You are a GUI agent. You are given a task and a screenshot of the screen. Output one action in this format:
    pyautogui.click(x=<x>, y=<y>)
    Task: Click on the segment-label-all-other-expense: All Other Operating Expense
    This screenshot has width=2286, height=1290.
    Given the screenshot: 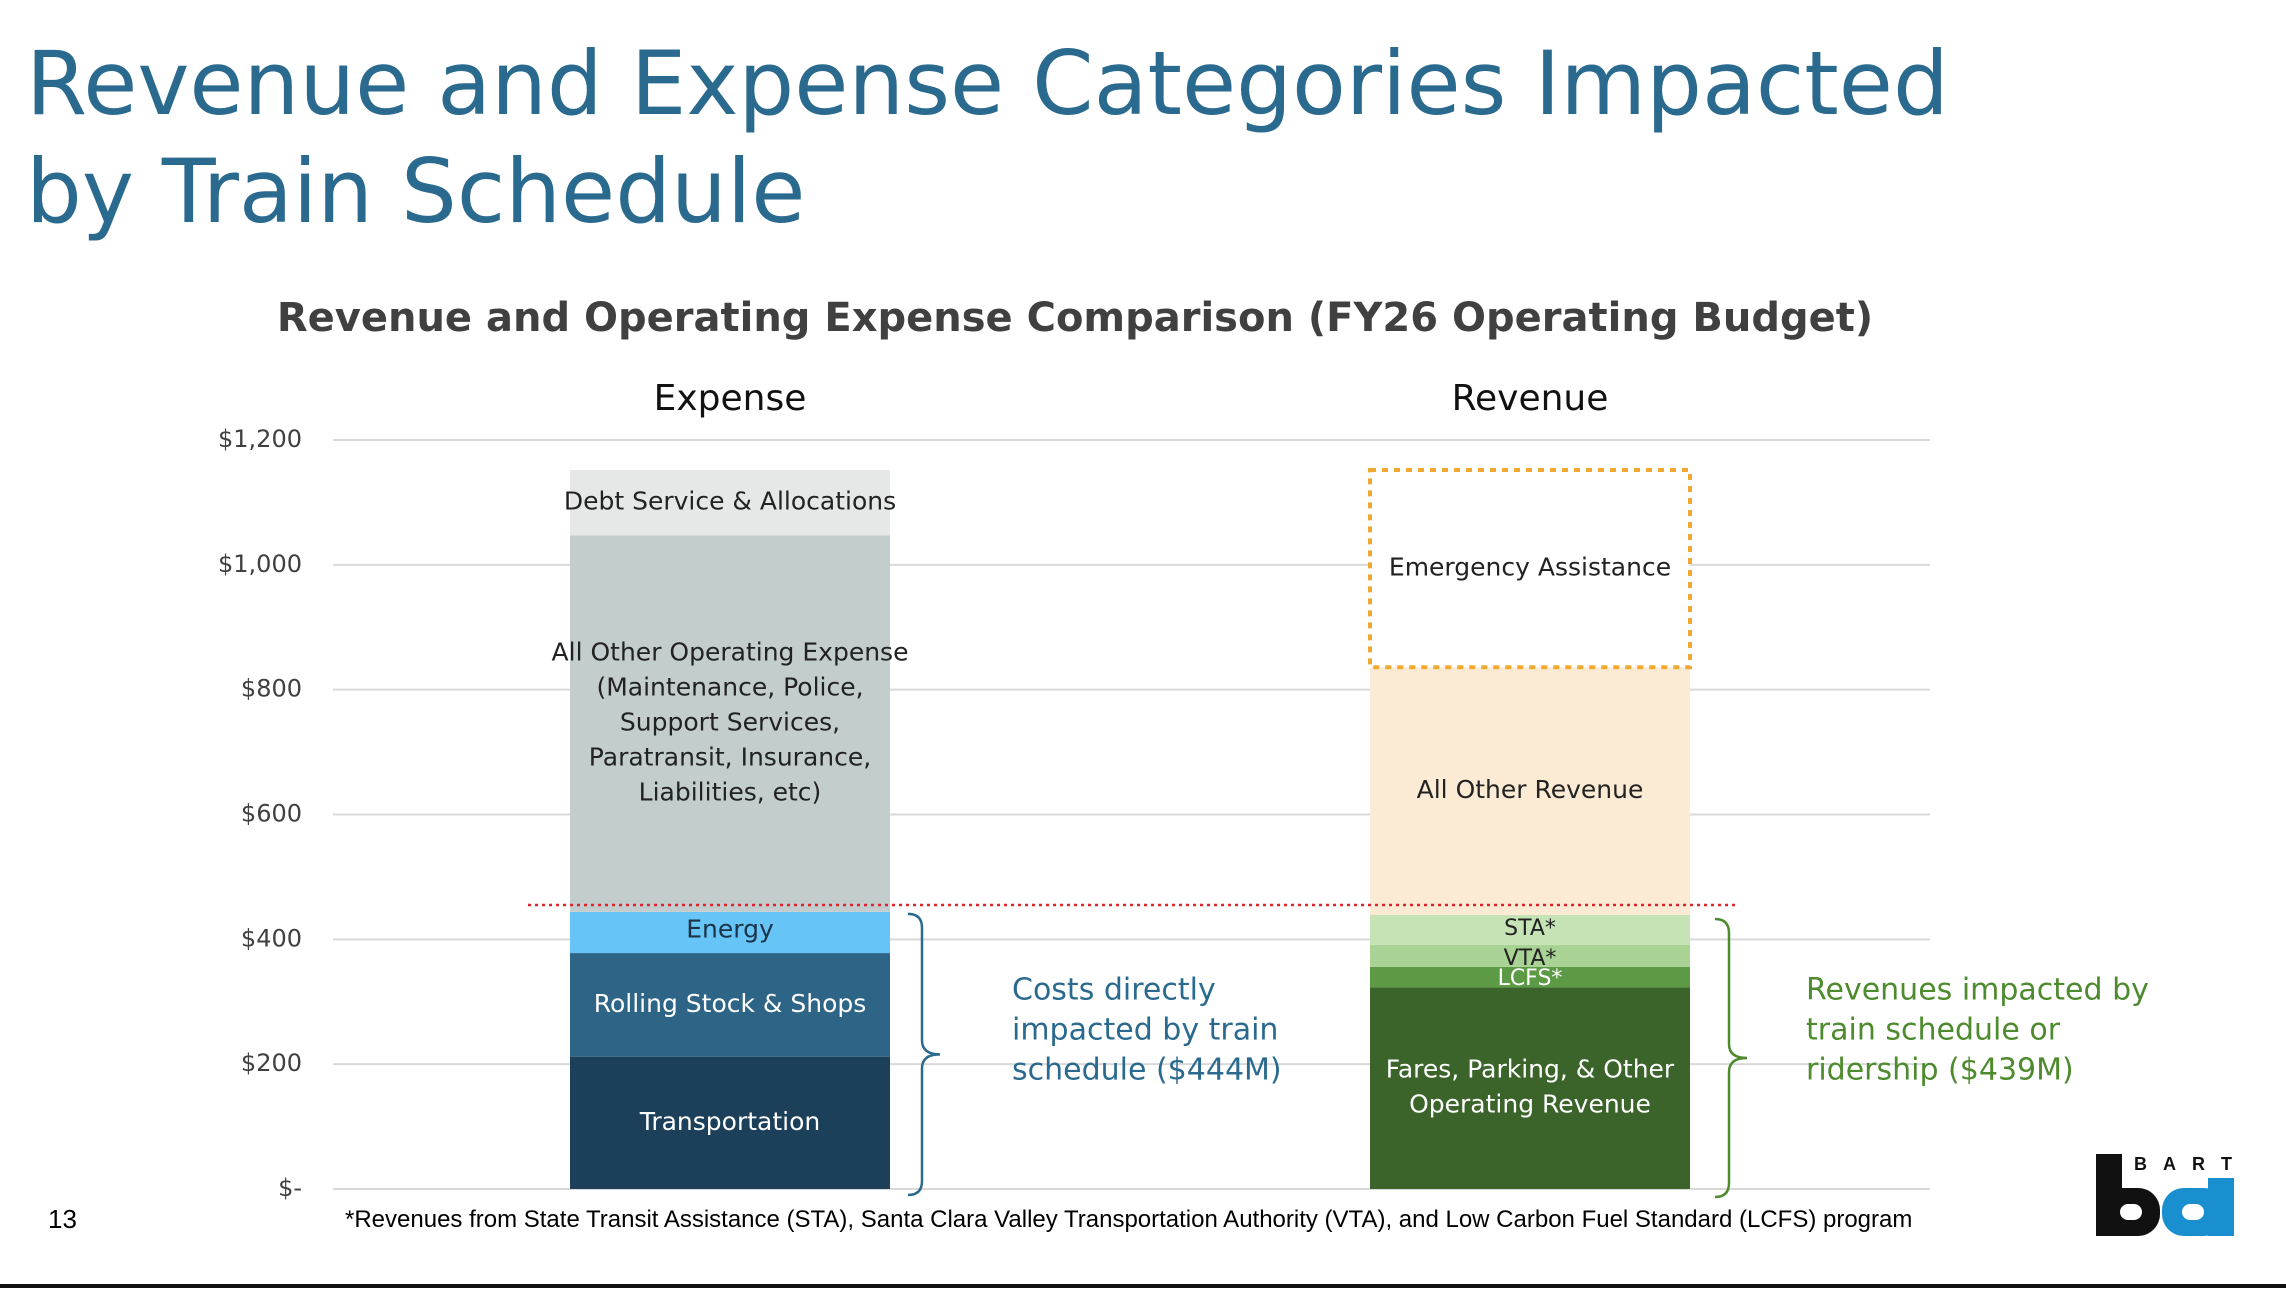 What is the action you would take?
    pyautogui.click(x=730, y=652)
    